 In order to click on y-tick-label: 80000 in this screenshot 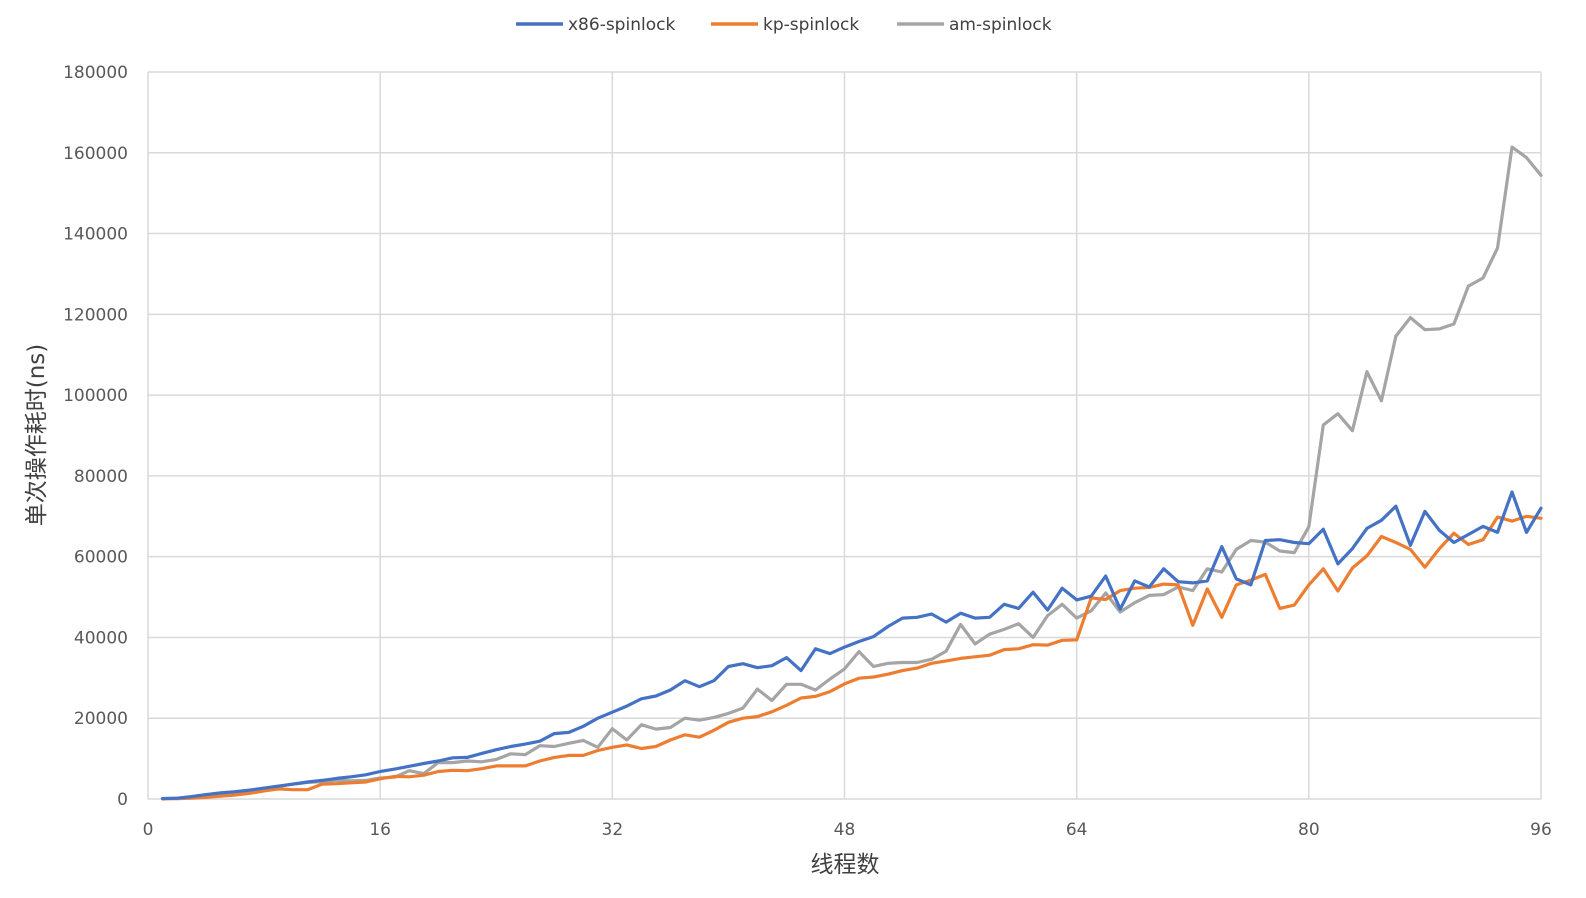, I will do `click(101, 477)`.